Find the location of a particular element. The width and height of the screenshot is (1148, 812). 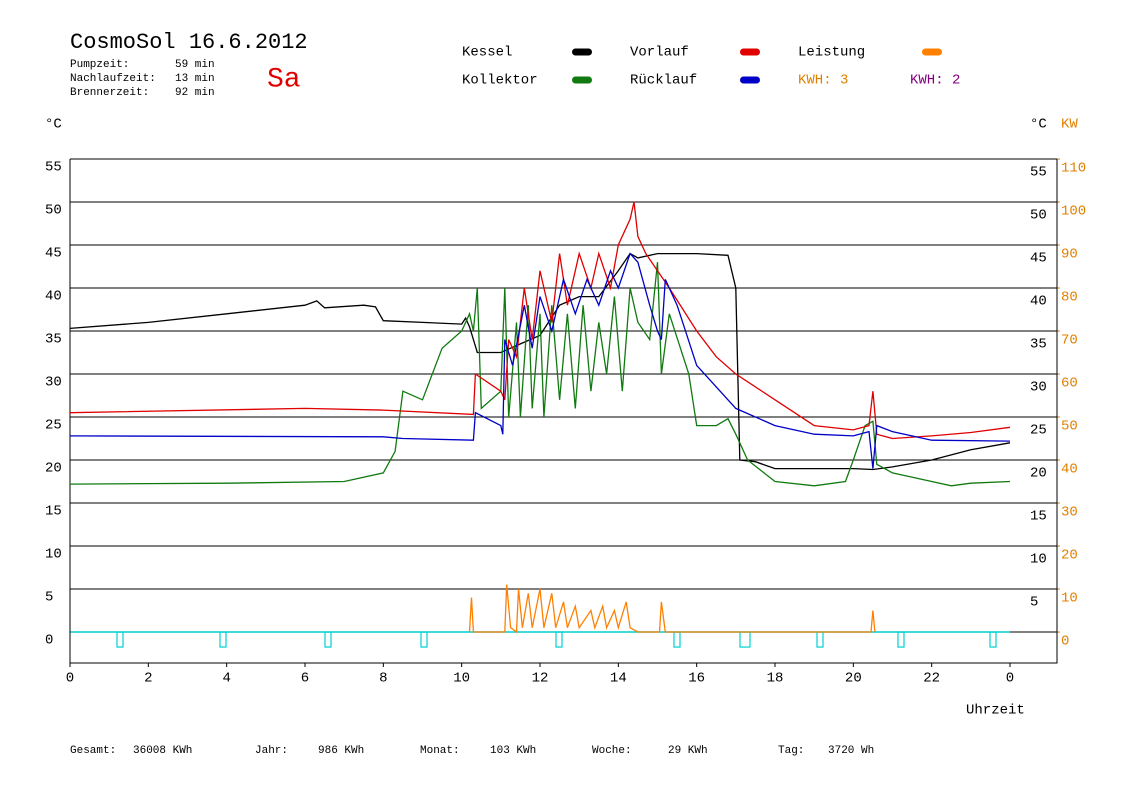

footer-value: 36008 KWh is located at coordinates (162, 751).